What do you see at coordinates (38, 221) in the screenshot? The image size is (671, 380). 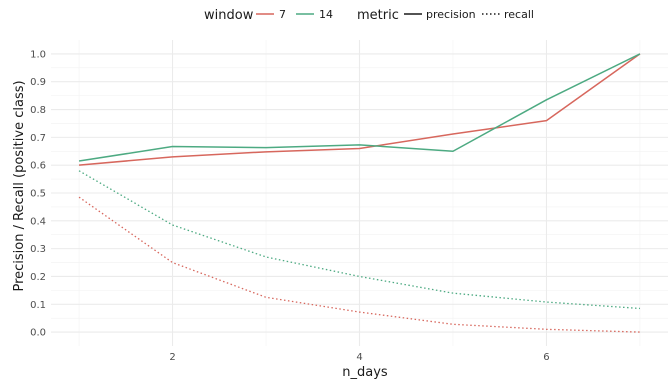 I see `y-tick-label: 0.4` at bounding box center [38, 221].